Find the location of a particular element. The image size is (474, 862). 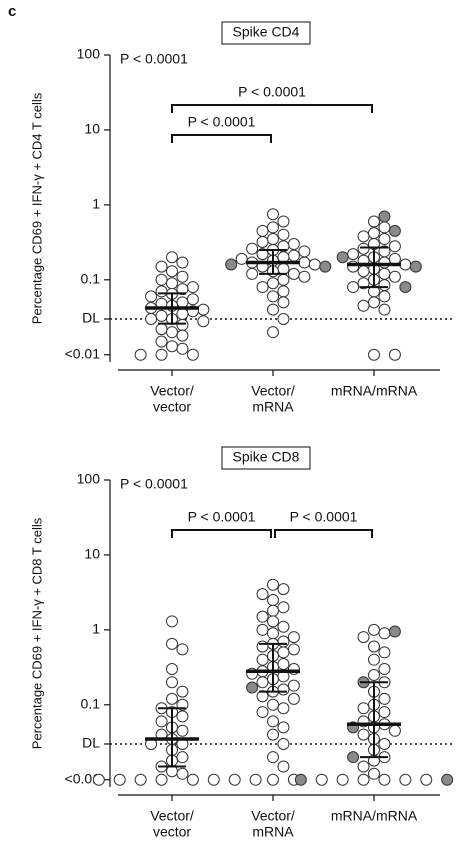

y-tick-label: DL is located at coordinates (91, 318).